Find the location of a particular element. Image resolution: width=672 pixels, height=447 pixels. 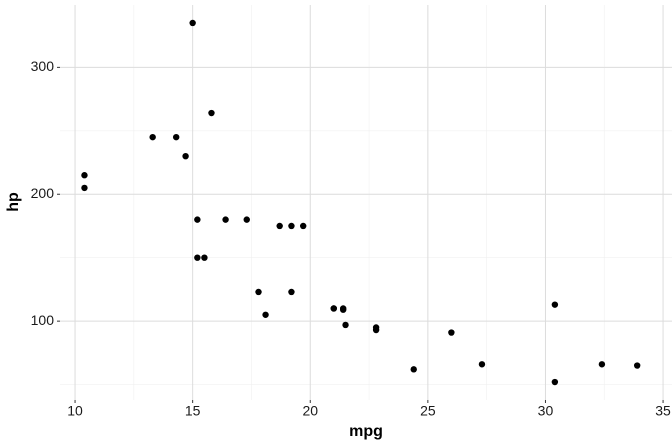

y-axis-title: hp is located at coordinates (13, 202).